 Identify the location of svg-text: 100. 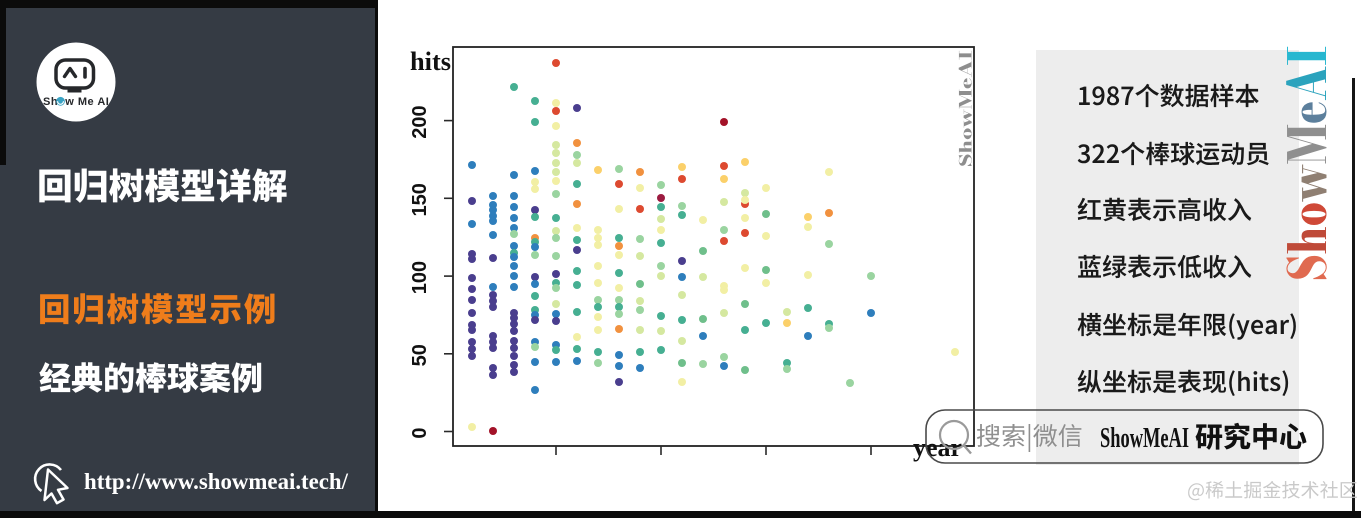
(420, 277).